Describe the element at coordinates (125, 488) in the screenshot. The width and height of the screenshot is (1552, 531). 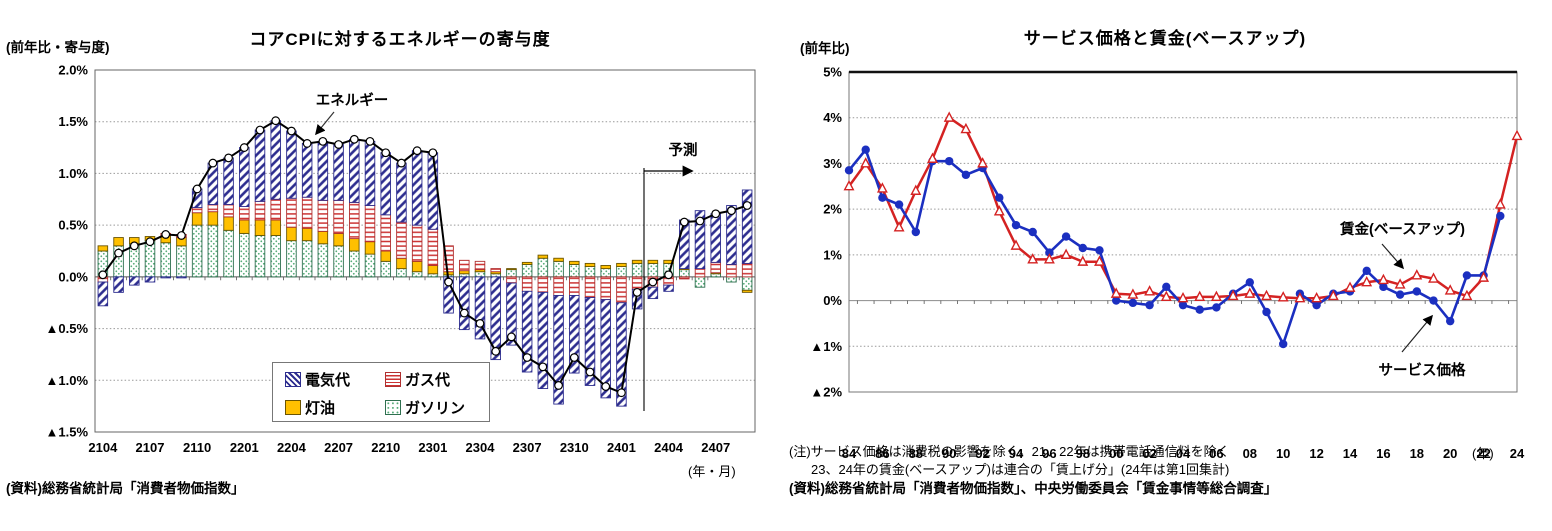
I see `left-source-text: (資料)総務省統計局「消費者物価指数」` at that location.